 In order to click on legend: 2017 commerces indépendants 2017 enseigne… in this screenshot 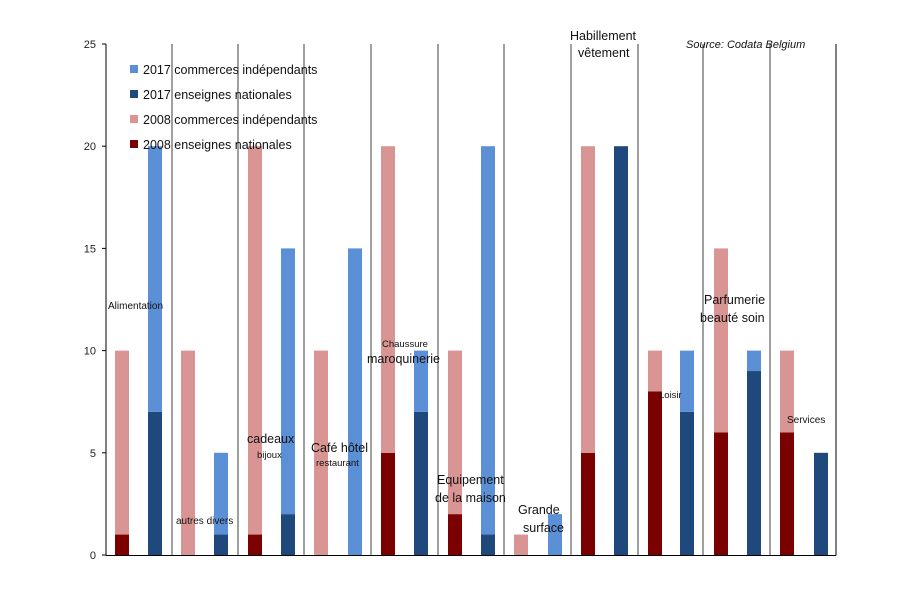, I will do `click(223, 107)`.